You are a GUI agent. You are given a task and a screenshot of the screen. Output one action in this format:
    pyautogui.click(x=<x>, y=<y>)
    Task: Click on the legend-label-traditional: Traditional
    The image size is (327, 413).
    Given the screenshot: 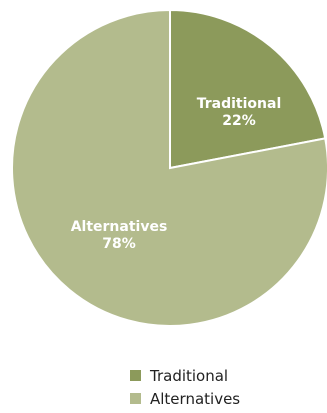 What is the action you would take?
    pyautogui.click(x=189, y=375)
    